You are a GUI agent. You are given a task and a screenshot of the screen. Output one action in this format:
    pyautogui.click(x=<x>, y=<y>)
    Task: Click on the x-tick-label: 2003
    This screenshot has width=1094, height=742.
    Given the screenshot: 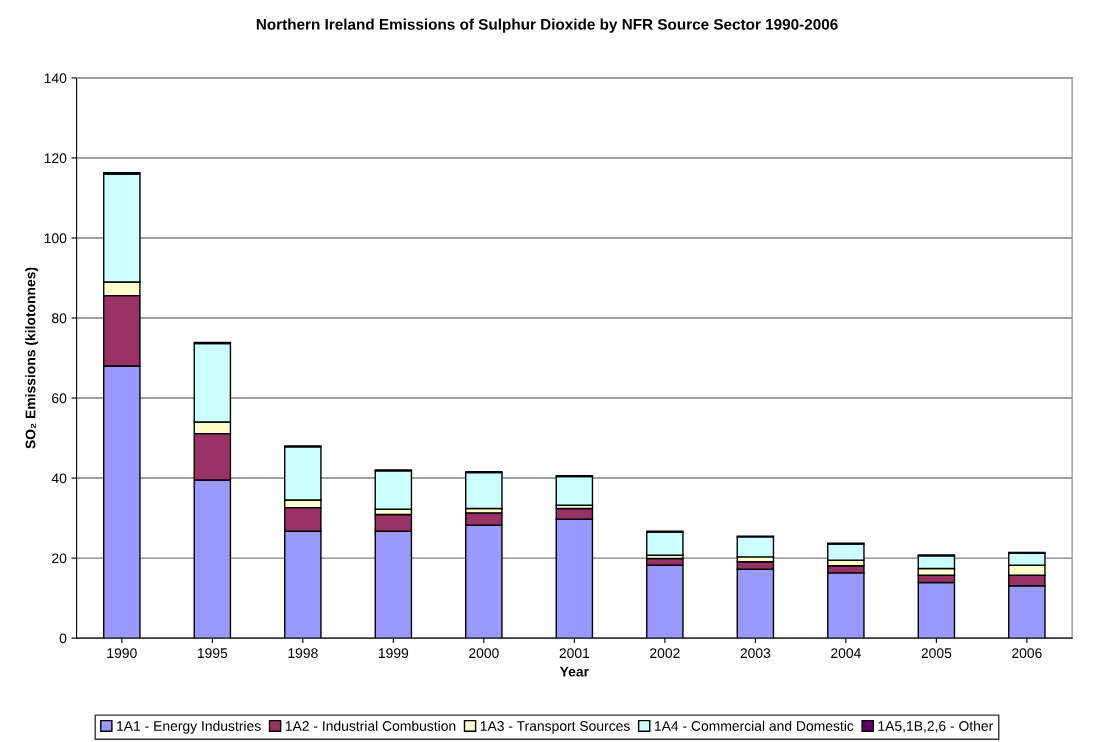 What is the action you would take?
    pyautogui.click(x=755, y=653)
    